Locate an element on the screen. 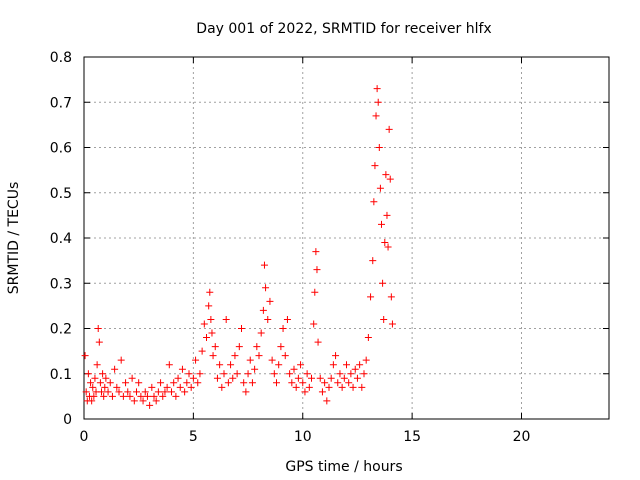  y-tick-label: 0.2 is located at coordinates (61, 330).